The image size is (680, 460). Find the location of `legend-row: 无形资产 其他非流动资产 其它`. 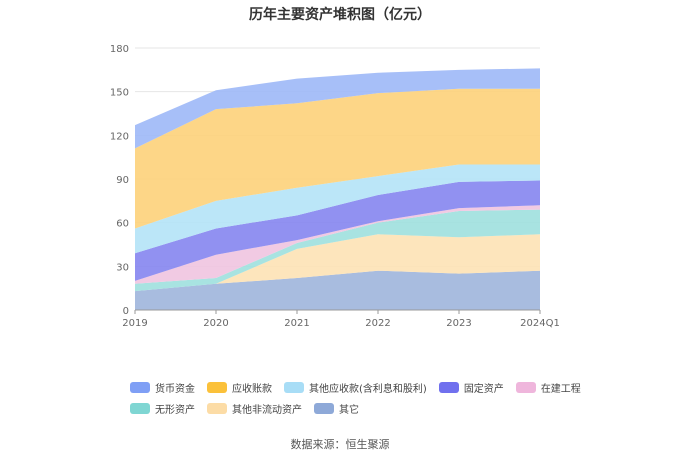

legend-row: 无形资产 其他非流动资产 其它 is located at coordinates (350, 408).